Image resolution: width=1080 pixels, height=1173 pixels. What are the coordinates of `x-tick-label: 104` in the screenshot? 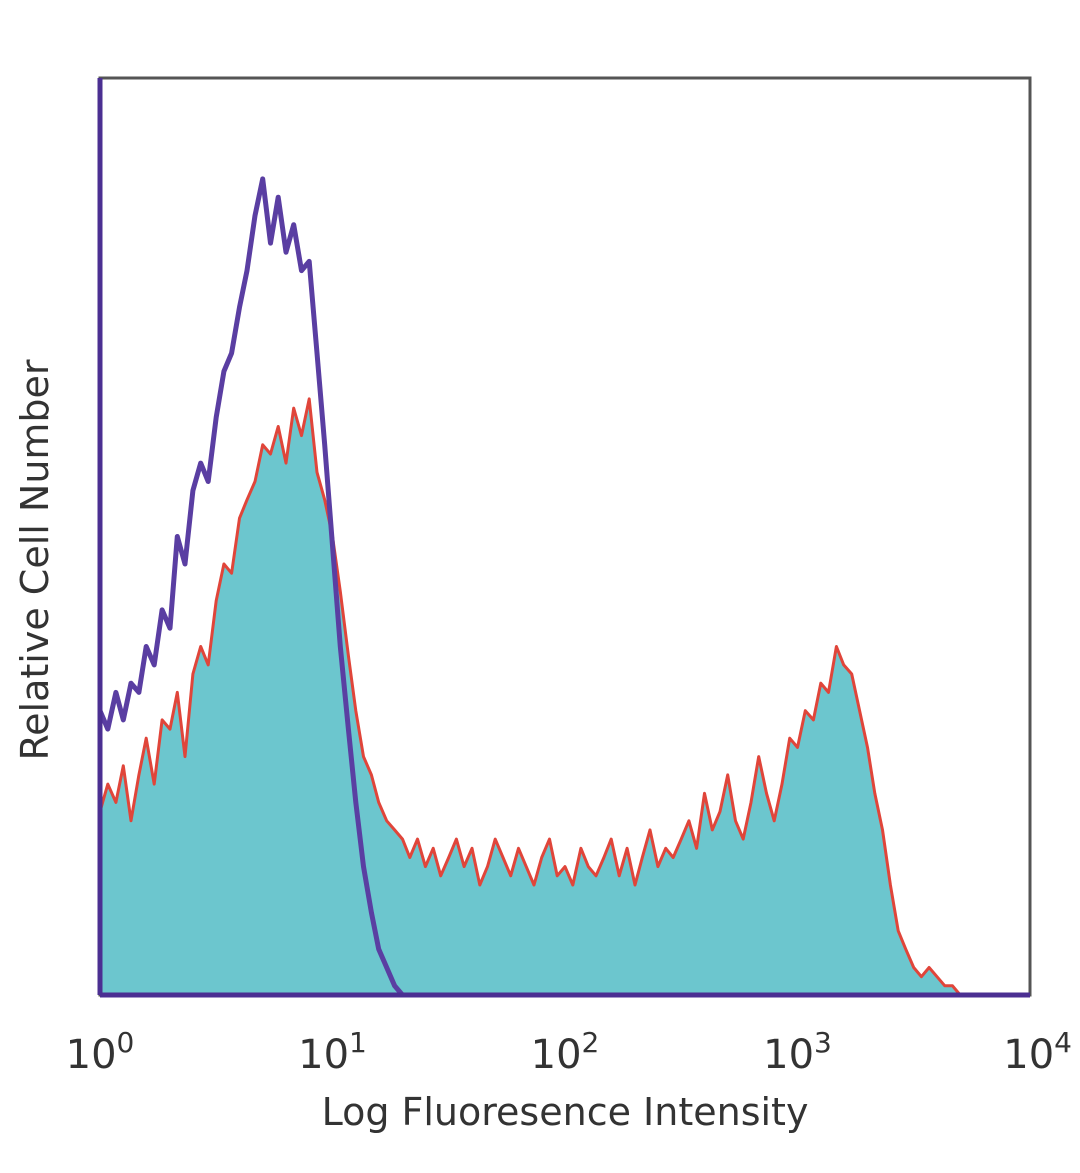 It's located at (1037, 1052).